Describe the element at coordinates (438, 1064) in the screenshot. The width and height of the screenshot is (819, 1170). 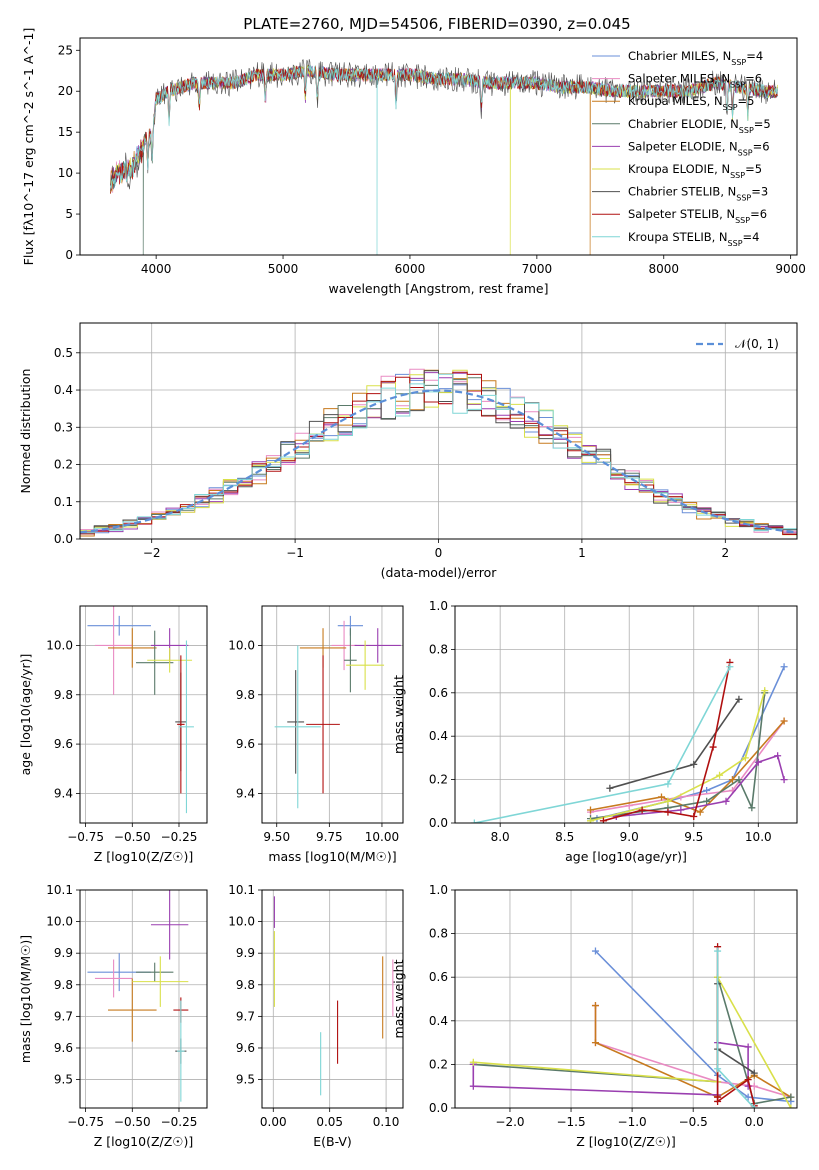
I see `y-tick-label: 0.2` at that location.